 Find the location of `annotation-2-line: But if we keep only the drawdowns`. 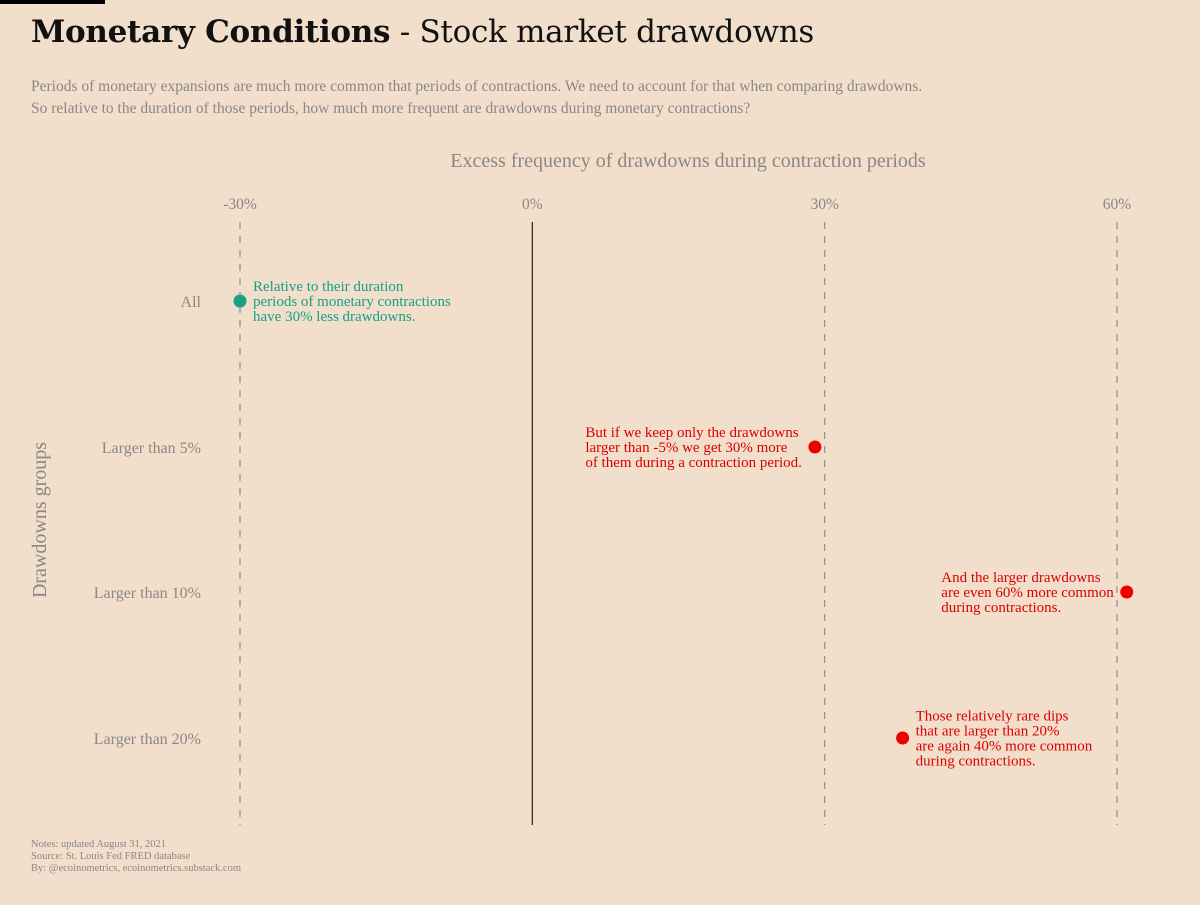

annotation-2-line: But if we keep only the drawdowns is located at coordinates (691, 433).